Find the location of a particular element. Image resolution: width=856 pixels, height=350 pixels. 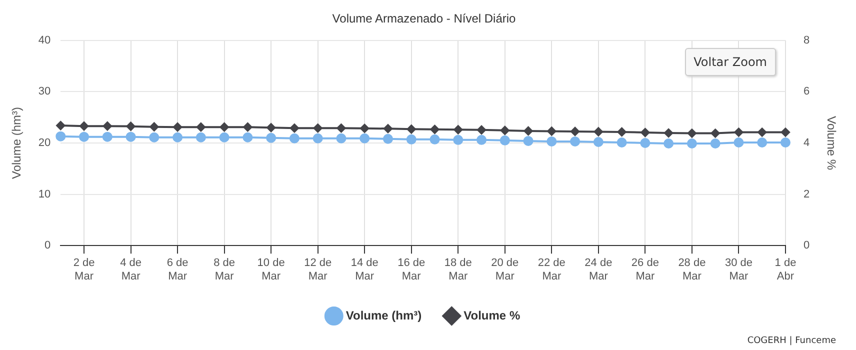

x-tick-label: 2 de Mar is located at coordinates (84, 269).